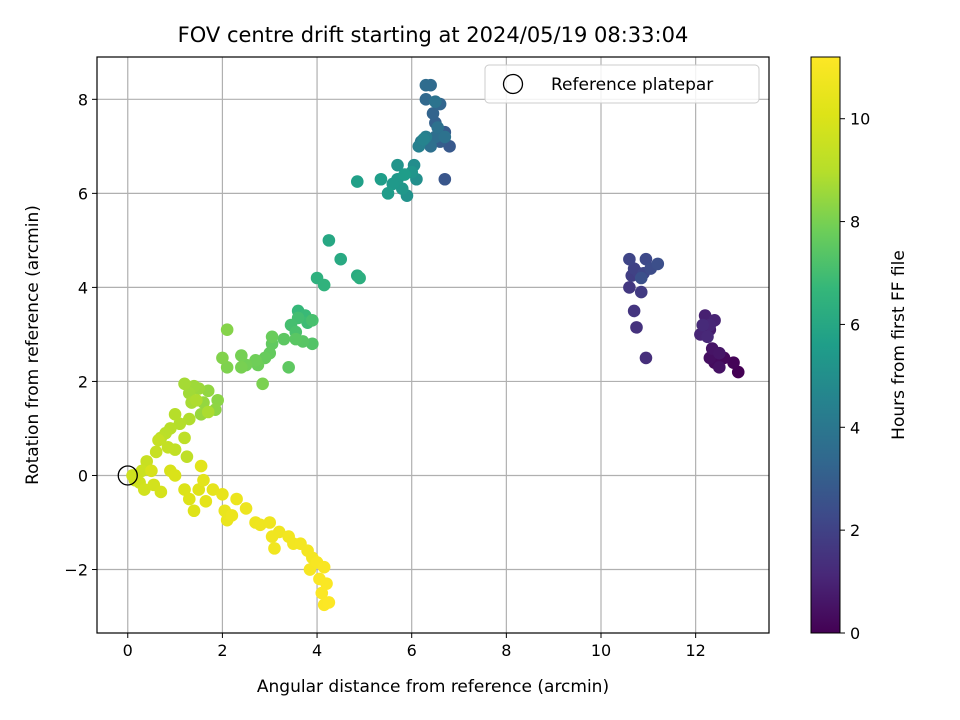 This screenshot has width=960, height=720. I want to click on x-tick-label: 2, so click(222, 650).